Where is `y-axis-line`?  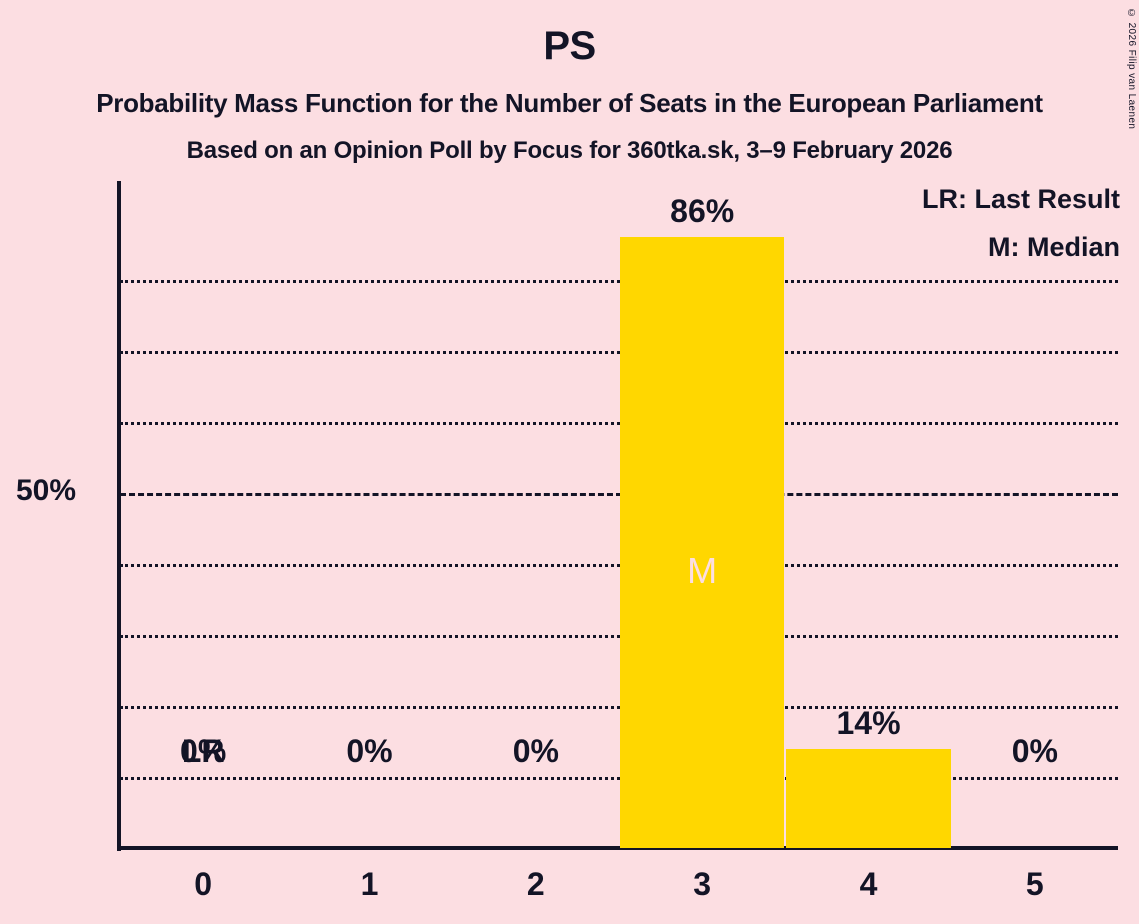 y-axis-line is located at coordinates (119, 516).